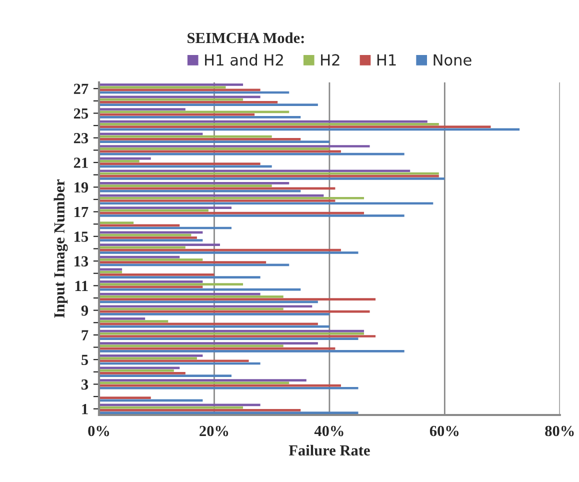 This screenshot has height=482, width=579. Describe the element at coordinates (246, 38) in the screenshot. I see `legend-title: SEIMCHA Mode:` at that location.